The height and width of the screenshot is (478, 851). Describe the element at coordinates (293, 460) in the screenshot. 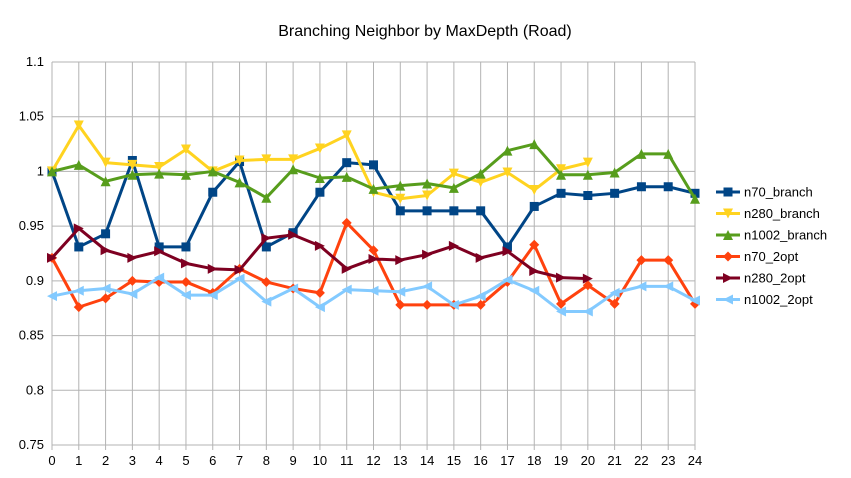

I see `x-tick-label: 9` at that location.